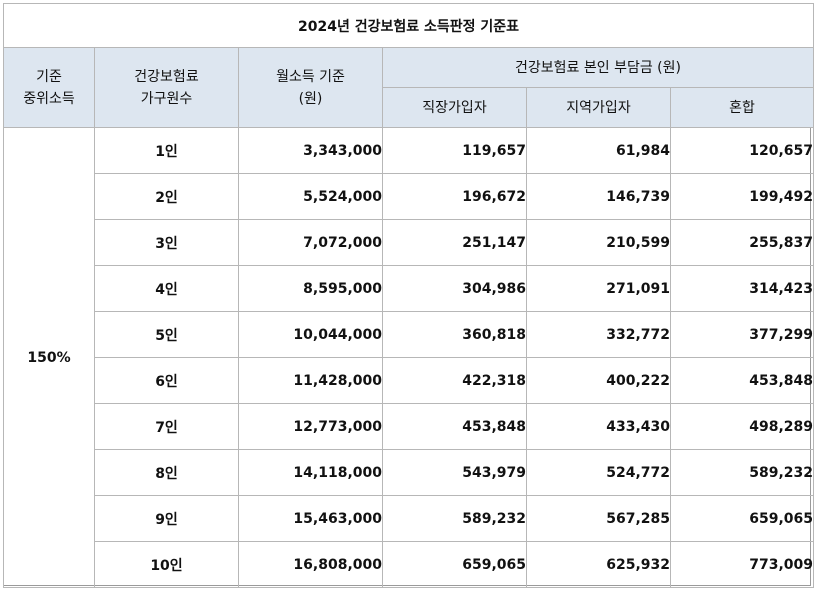  I want to click on mixed-cell: 314,423, so click(742, 288).